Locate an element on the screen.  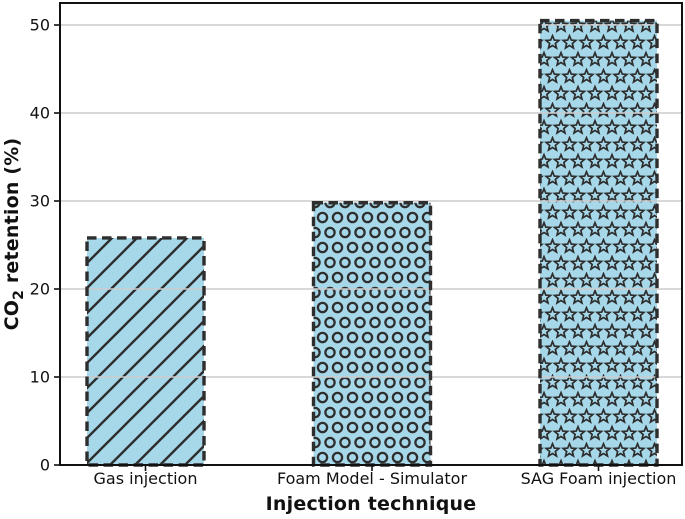
y-tick-label-0: 0 is located at coordinates (45, 465).